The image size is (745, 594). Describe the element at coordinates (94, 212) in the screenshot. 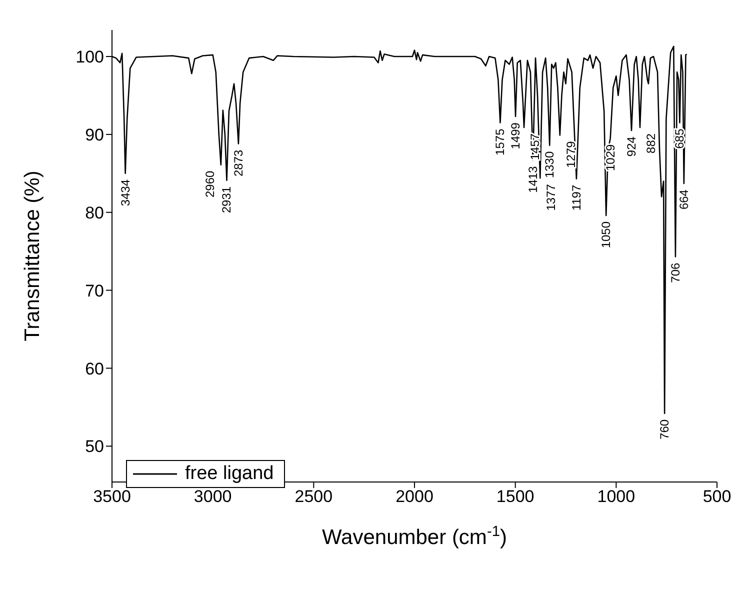

I see `y-tick-label: 80` at that location.